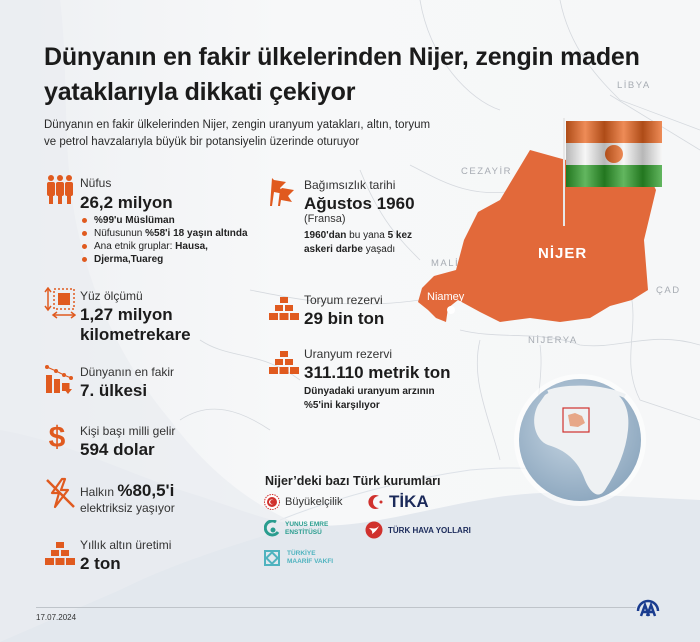 The height and width of the screenshot is (642, 700). I want to click on independence-sub: (Fransa), so click(325, 219).